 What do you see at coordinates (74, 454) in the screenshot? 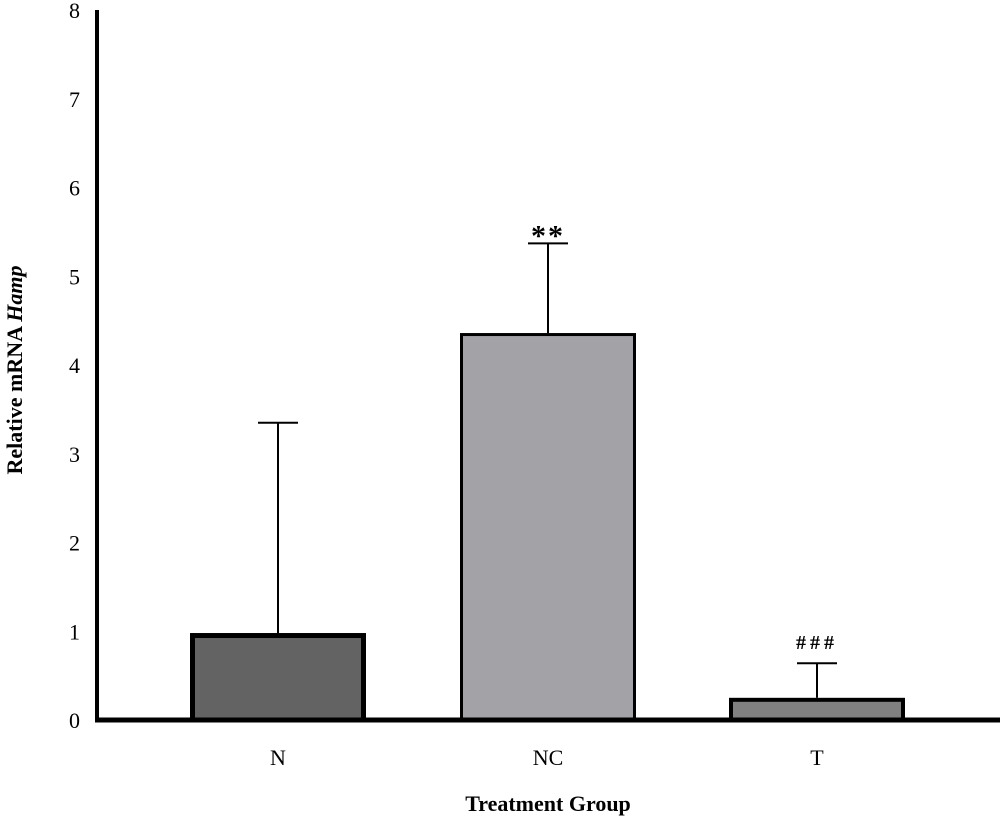
I see `y-tick-label: 3` at bounding box center [74, 454].